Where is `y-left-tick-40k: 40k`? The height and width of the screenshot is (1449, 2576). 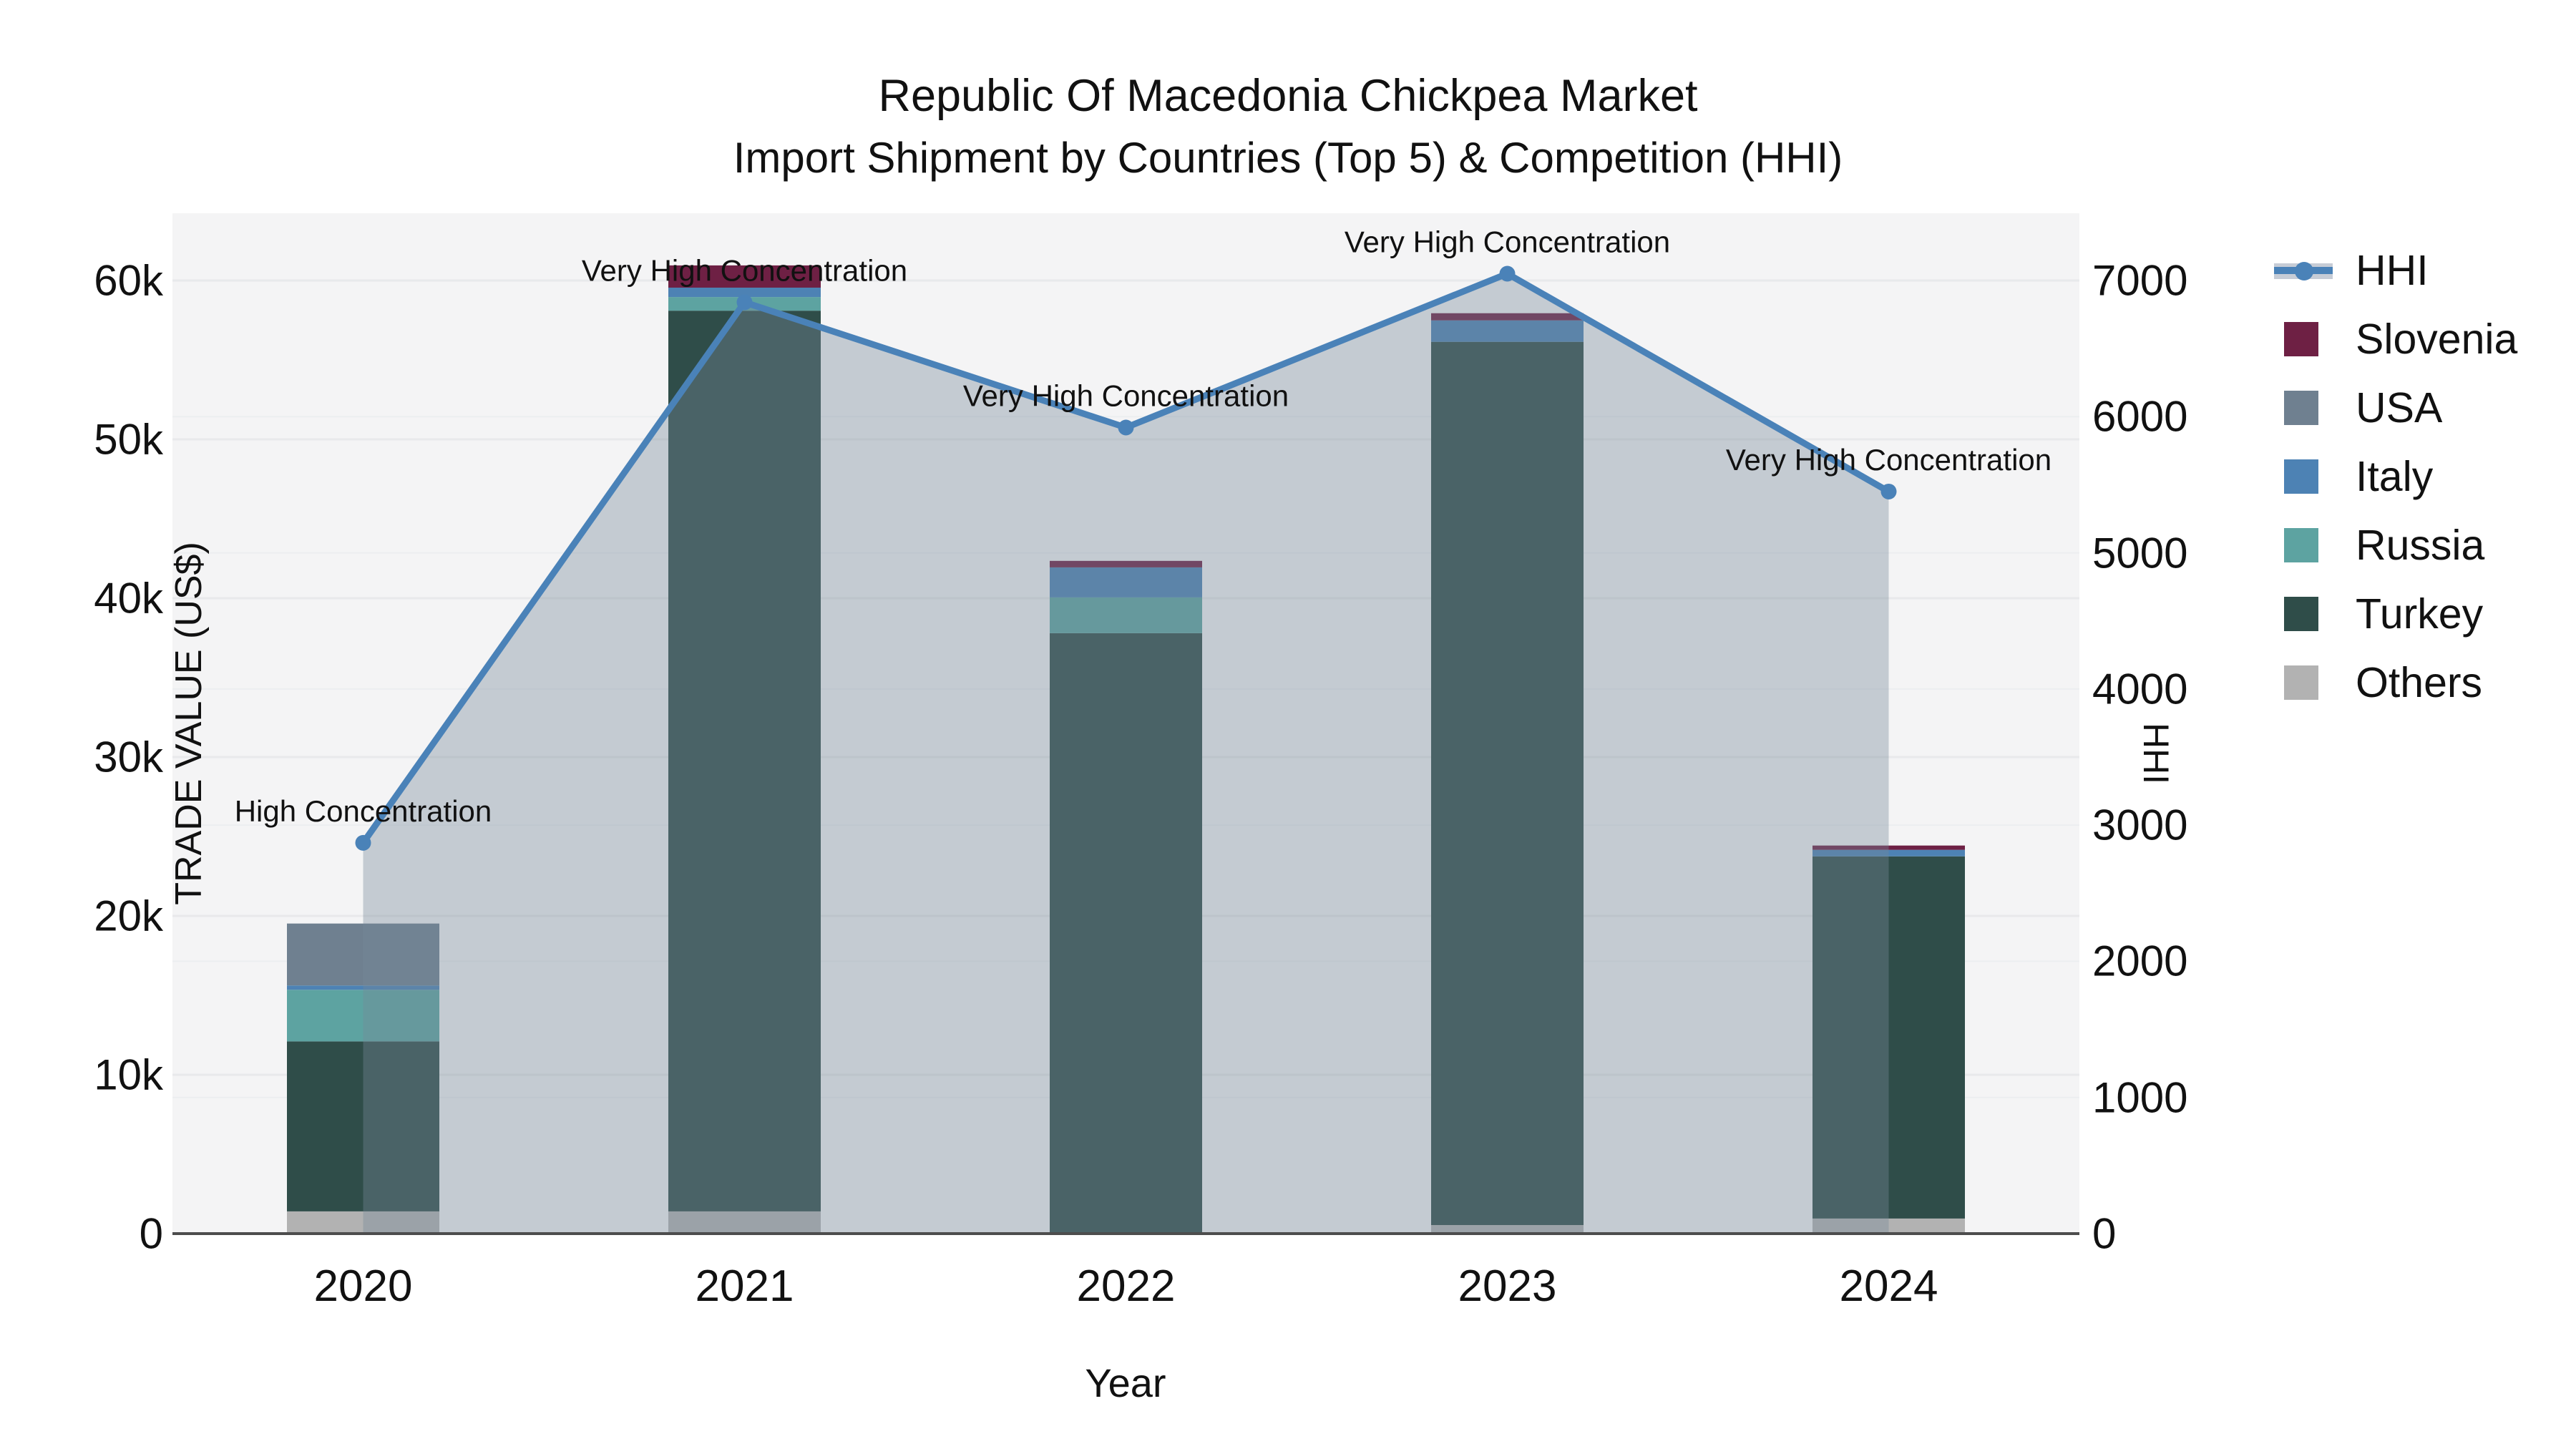
y-left-tick-40k: 40k is located at coordinates (128, 598).